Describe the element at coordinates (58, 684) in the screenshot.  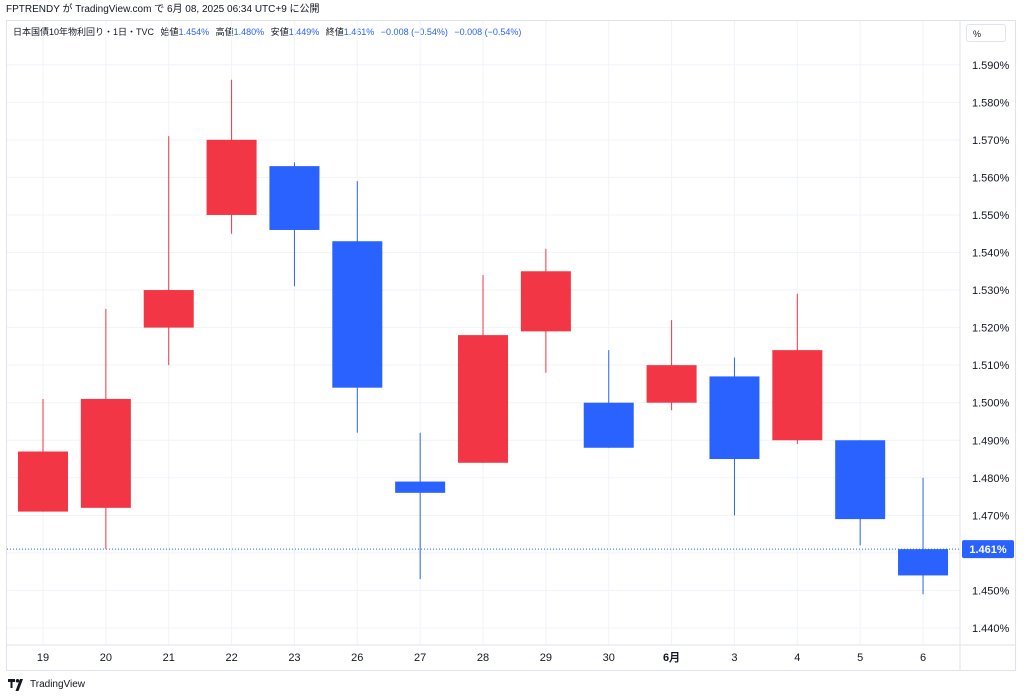
I see `footer-brand: TradingView` at that location.